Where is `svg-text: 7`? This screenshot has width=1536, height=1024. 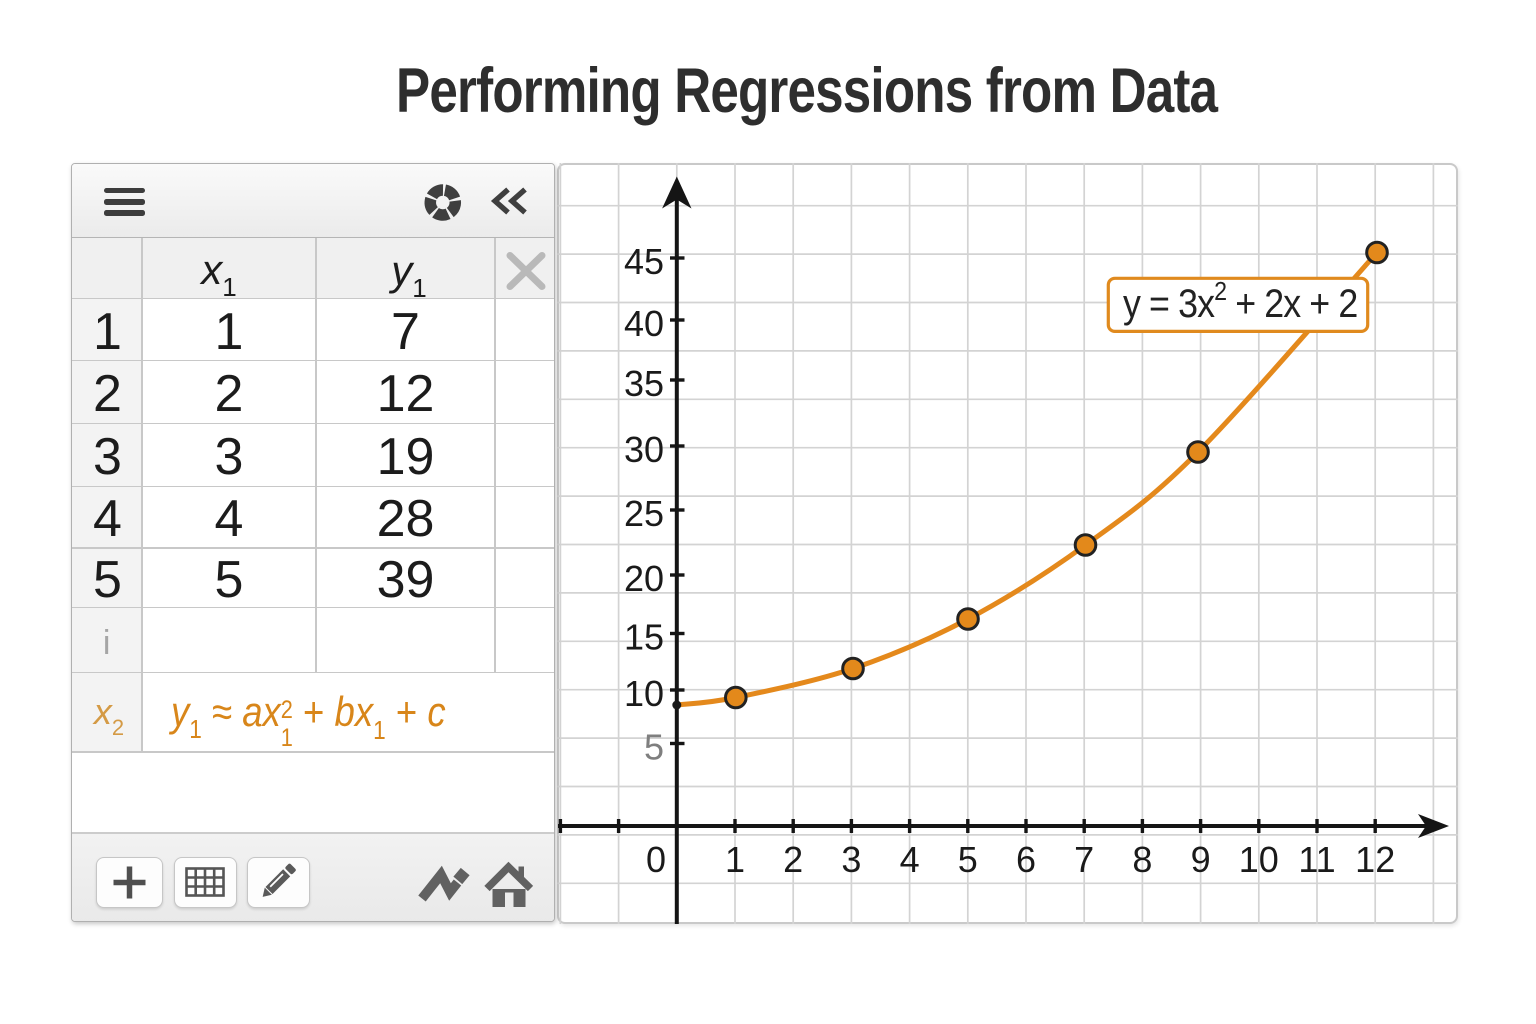
svg-text: 7 is located at coordinates (1084, 859).